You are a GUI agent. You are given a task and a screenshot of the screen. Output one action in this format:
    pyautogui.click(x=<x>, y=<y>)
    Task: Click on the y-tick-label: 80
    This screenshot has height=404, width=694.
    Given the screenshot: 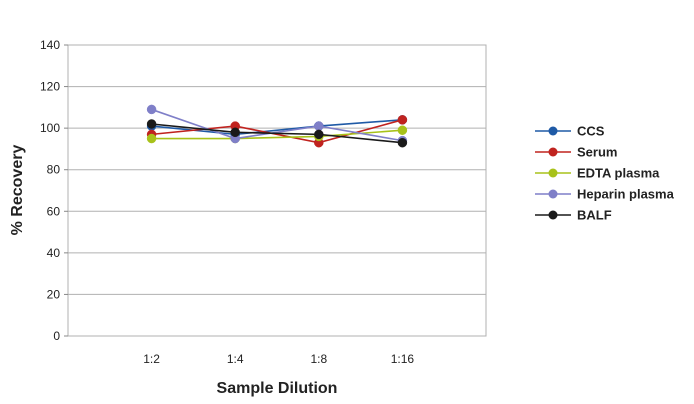 What is the action you would take?
    pyautogui.click(x=54, y=170)
    